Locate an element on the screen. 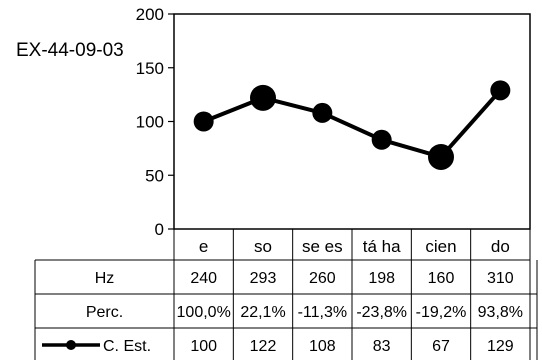 The height and width of the screenshot is (360, 542). table-cell-1-3: -23,8% is located at coordinates (381, 312).